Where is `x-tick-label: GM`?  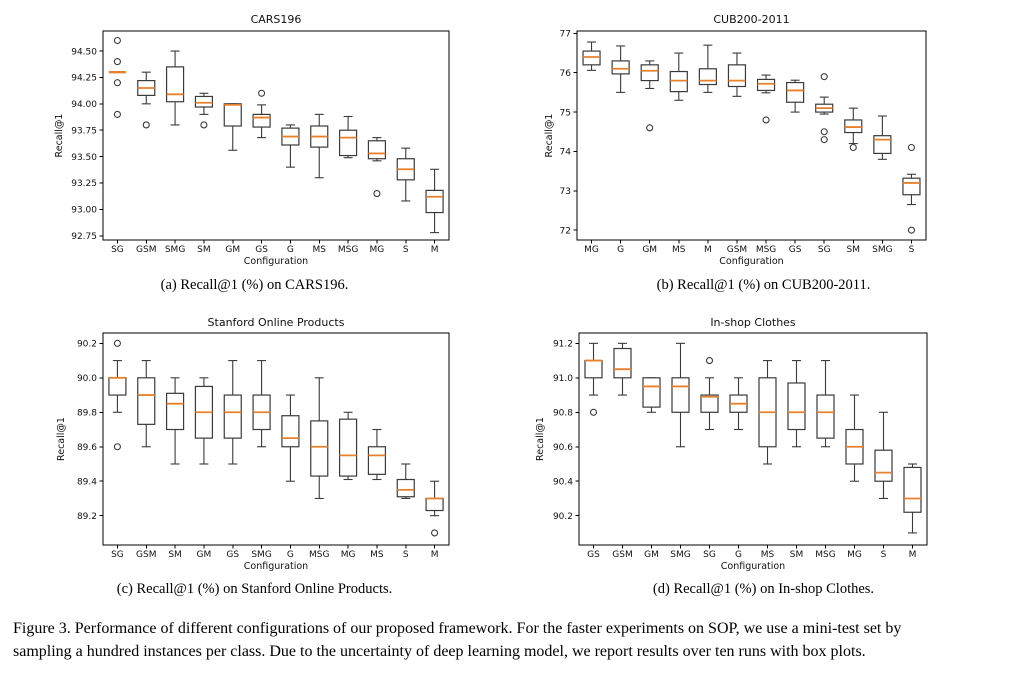 x-tick-label: GM is located at coordinates (232, 250).